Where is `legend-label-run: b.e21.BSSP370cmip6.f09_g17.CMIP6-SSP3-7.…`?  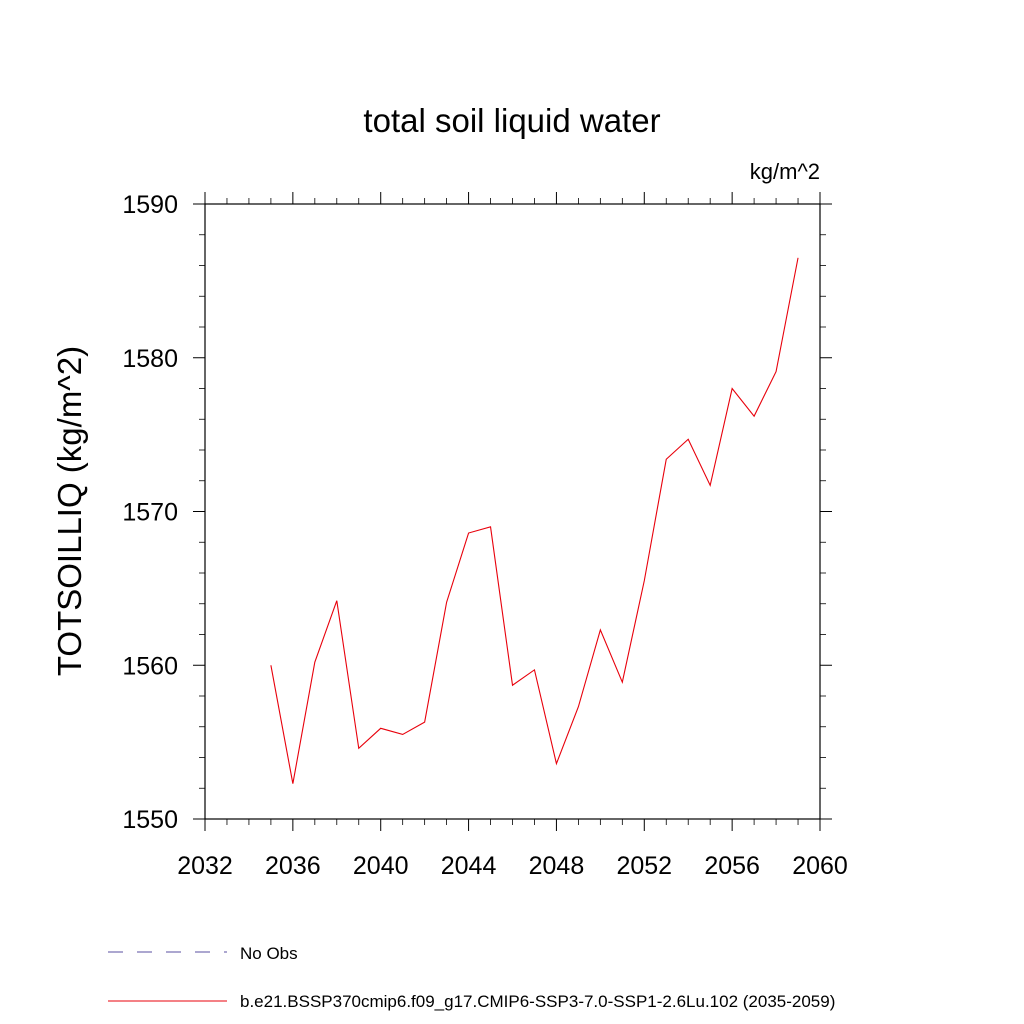 legend-label-run: b.e21.BSSP370cmip6.f09_g17.CMIP6-SSP3-7.… is located at coordinates (537, 1001).